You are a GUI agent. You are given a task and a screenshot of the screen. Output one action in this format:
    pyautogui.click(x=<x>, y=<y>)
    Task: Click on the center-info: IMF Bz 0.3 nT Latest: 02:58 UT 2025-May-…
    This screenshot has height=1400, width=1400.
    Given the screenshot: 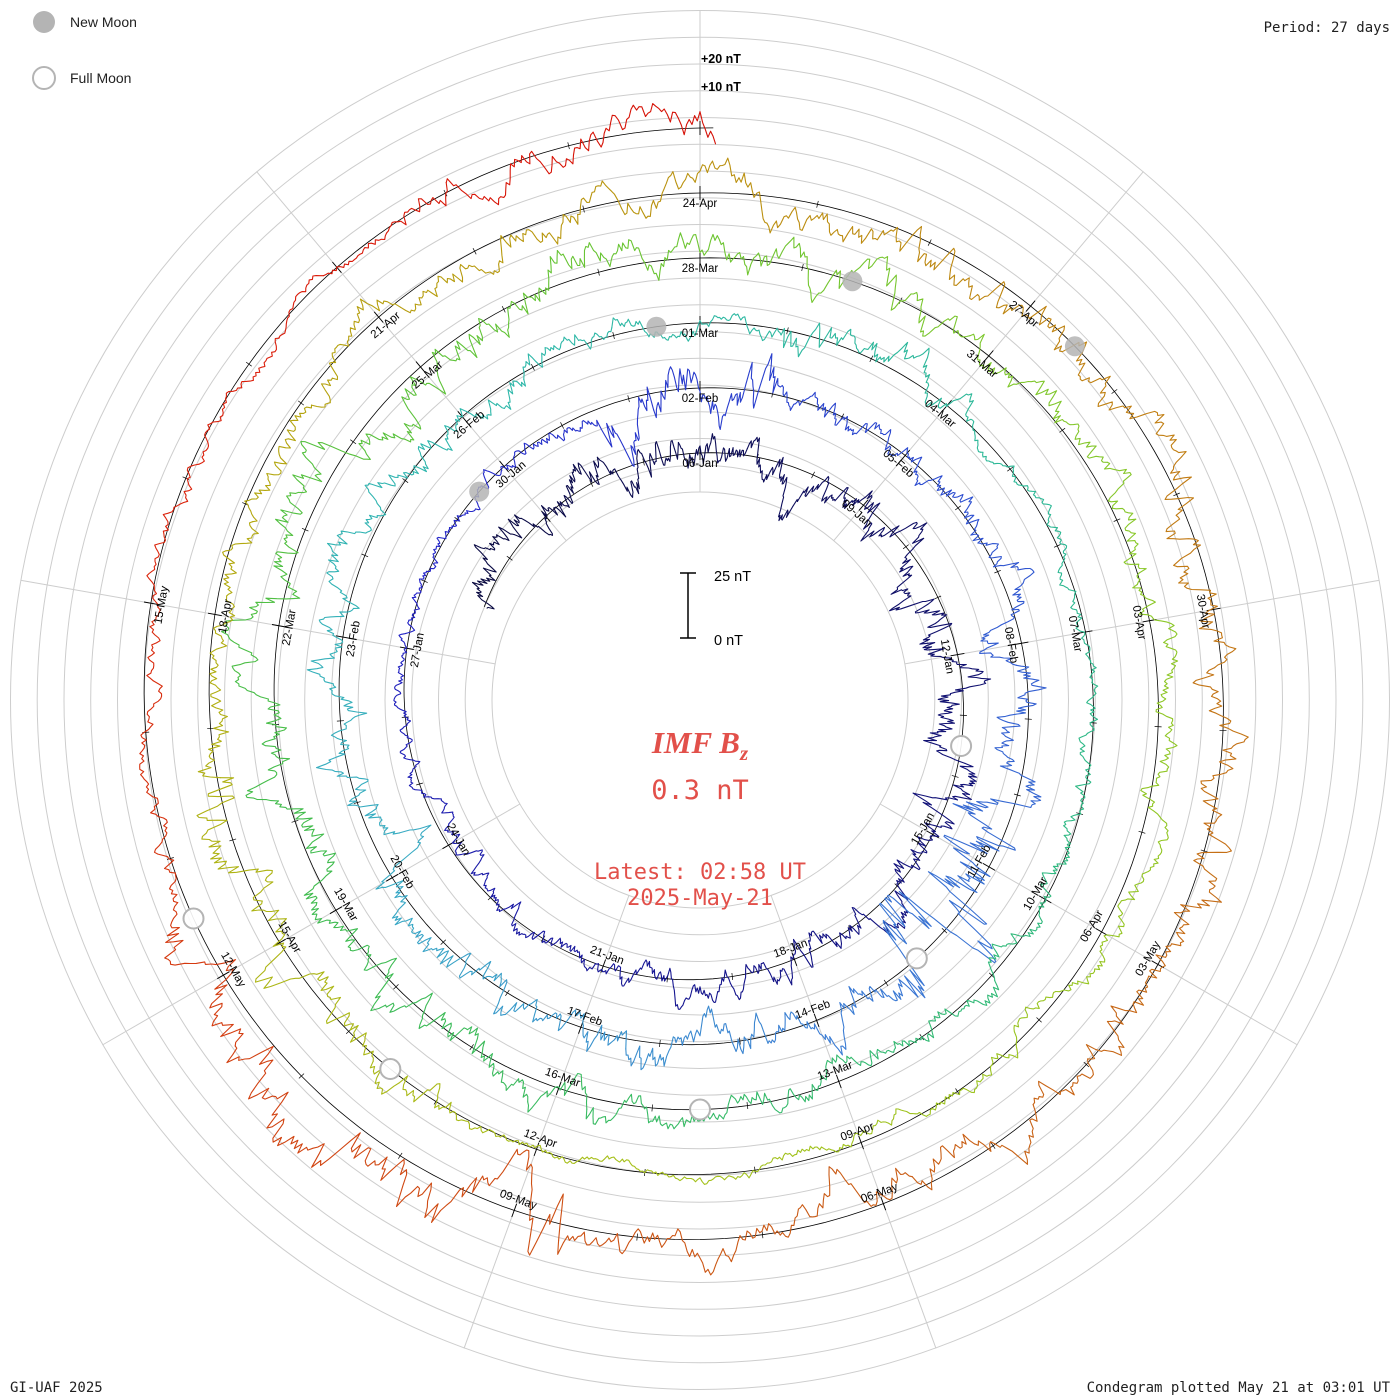 What is the action you would take?
    pyautogui.click(x=700, y=818)
    